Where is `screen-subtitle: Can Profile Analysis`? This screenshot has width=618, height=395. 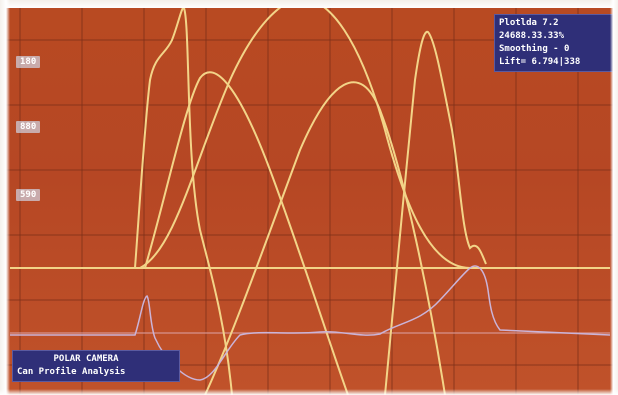 screen-subtitle: Can Profile Analysis is located at coordinates (71, 372).